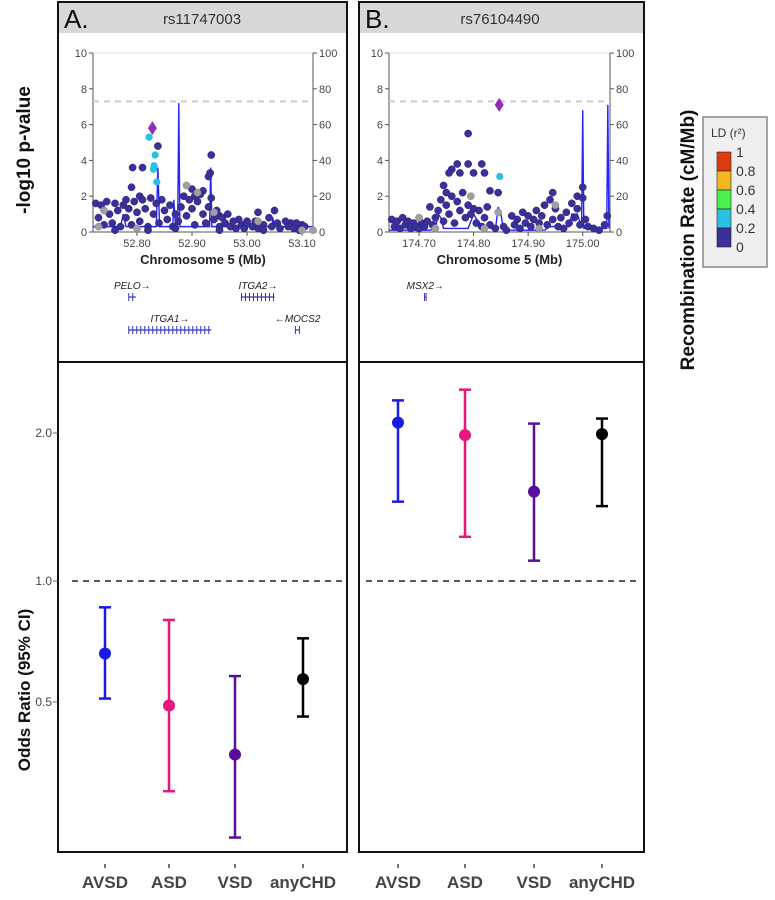 The image size is (775, 900). I want to click on category-label: AVSD, so click(398, 882).